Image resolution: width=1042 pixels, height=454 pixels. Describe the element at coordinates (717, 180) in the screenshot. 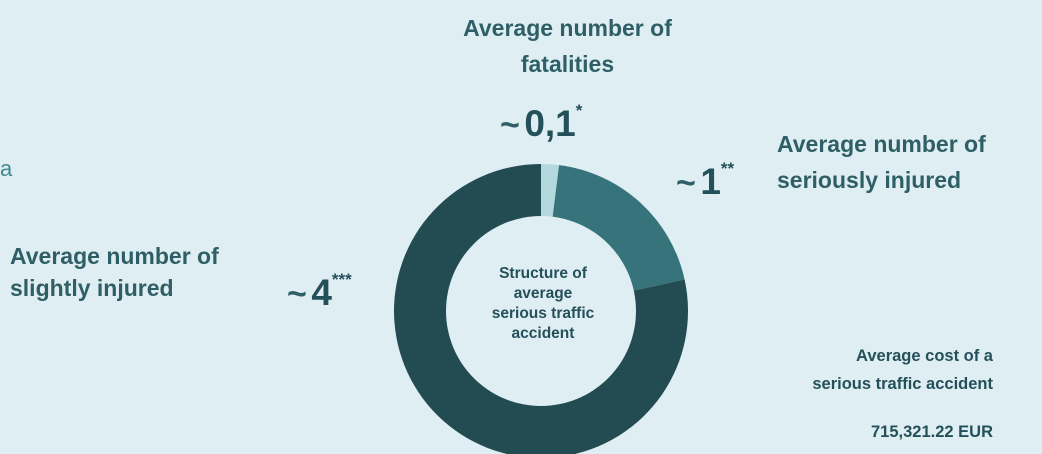

I see `seriously-number: 1**` at that location.